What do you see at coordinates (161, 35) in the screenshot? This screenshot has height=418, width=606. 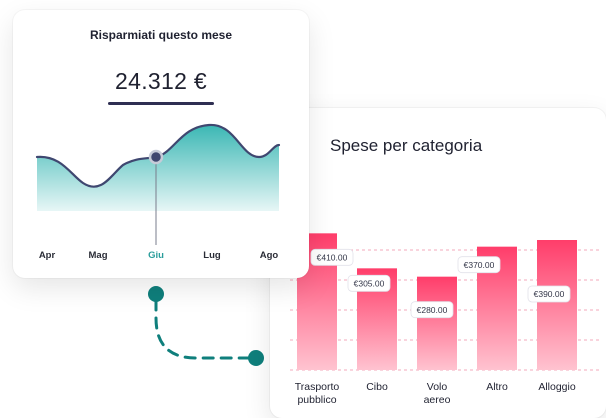 I see `savings-title: Risparmiati questo mese` at bounding box center [161, 35].